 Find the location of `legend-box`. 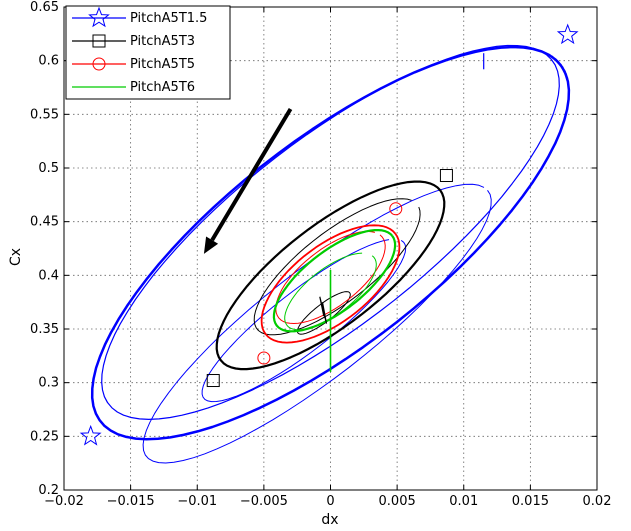

legend-box is located at coordinates (148, 52).